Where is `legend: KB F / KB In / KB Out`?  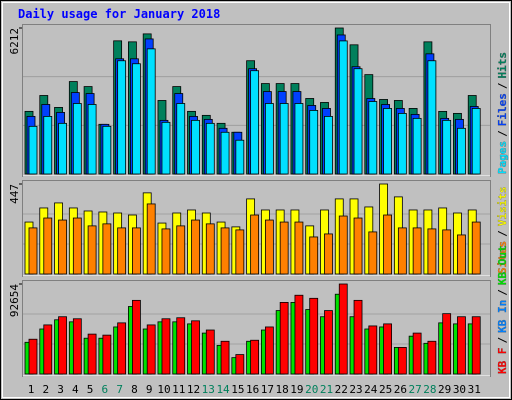
legend: KB F / KB In / KB Out is located at coordinates (502, 309).